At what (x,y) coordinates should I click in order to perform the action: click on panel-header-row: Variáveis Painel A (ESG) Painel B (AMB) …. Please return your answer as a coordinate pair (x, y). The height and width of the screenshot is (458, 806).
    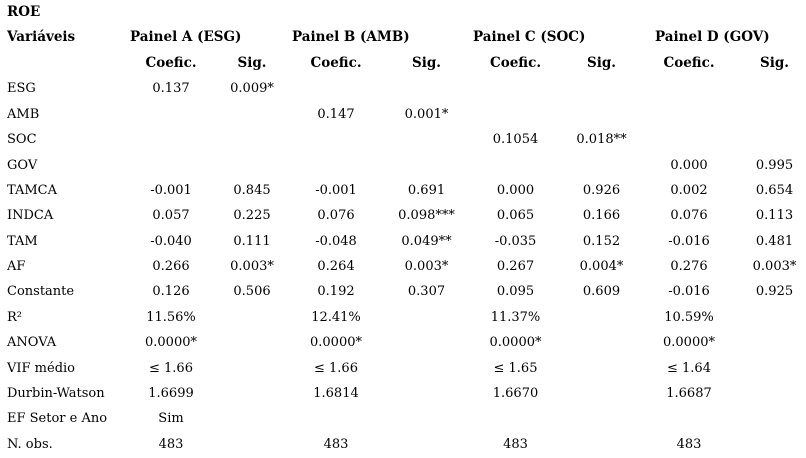
    Looking at the image, I should click on (403, 37).